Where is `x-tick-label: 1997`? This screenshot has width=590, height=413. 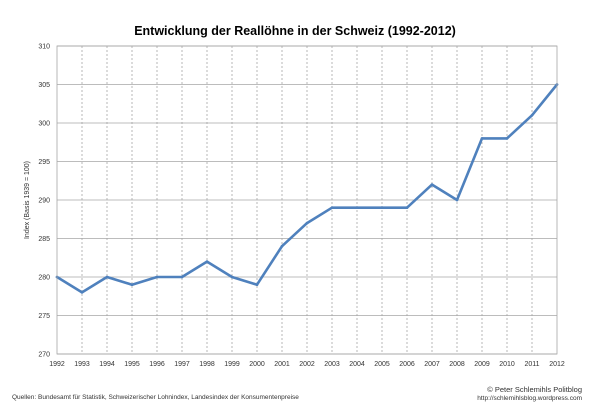 x-tick-label: 1997 is located at coordinates (182, 364).